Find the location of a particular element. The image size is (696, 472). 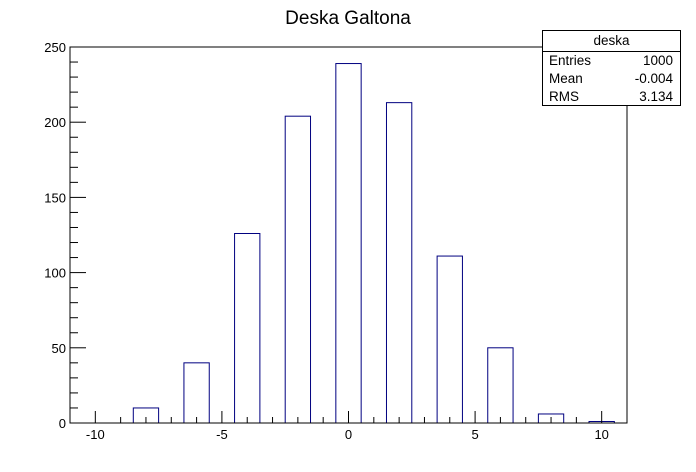

stats-label: RMS is located at coordinates (564, 96).